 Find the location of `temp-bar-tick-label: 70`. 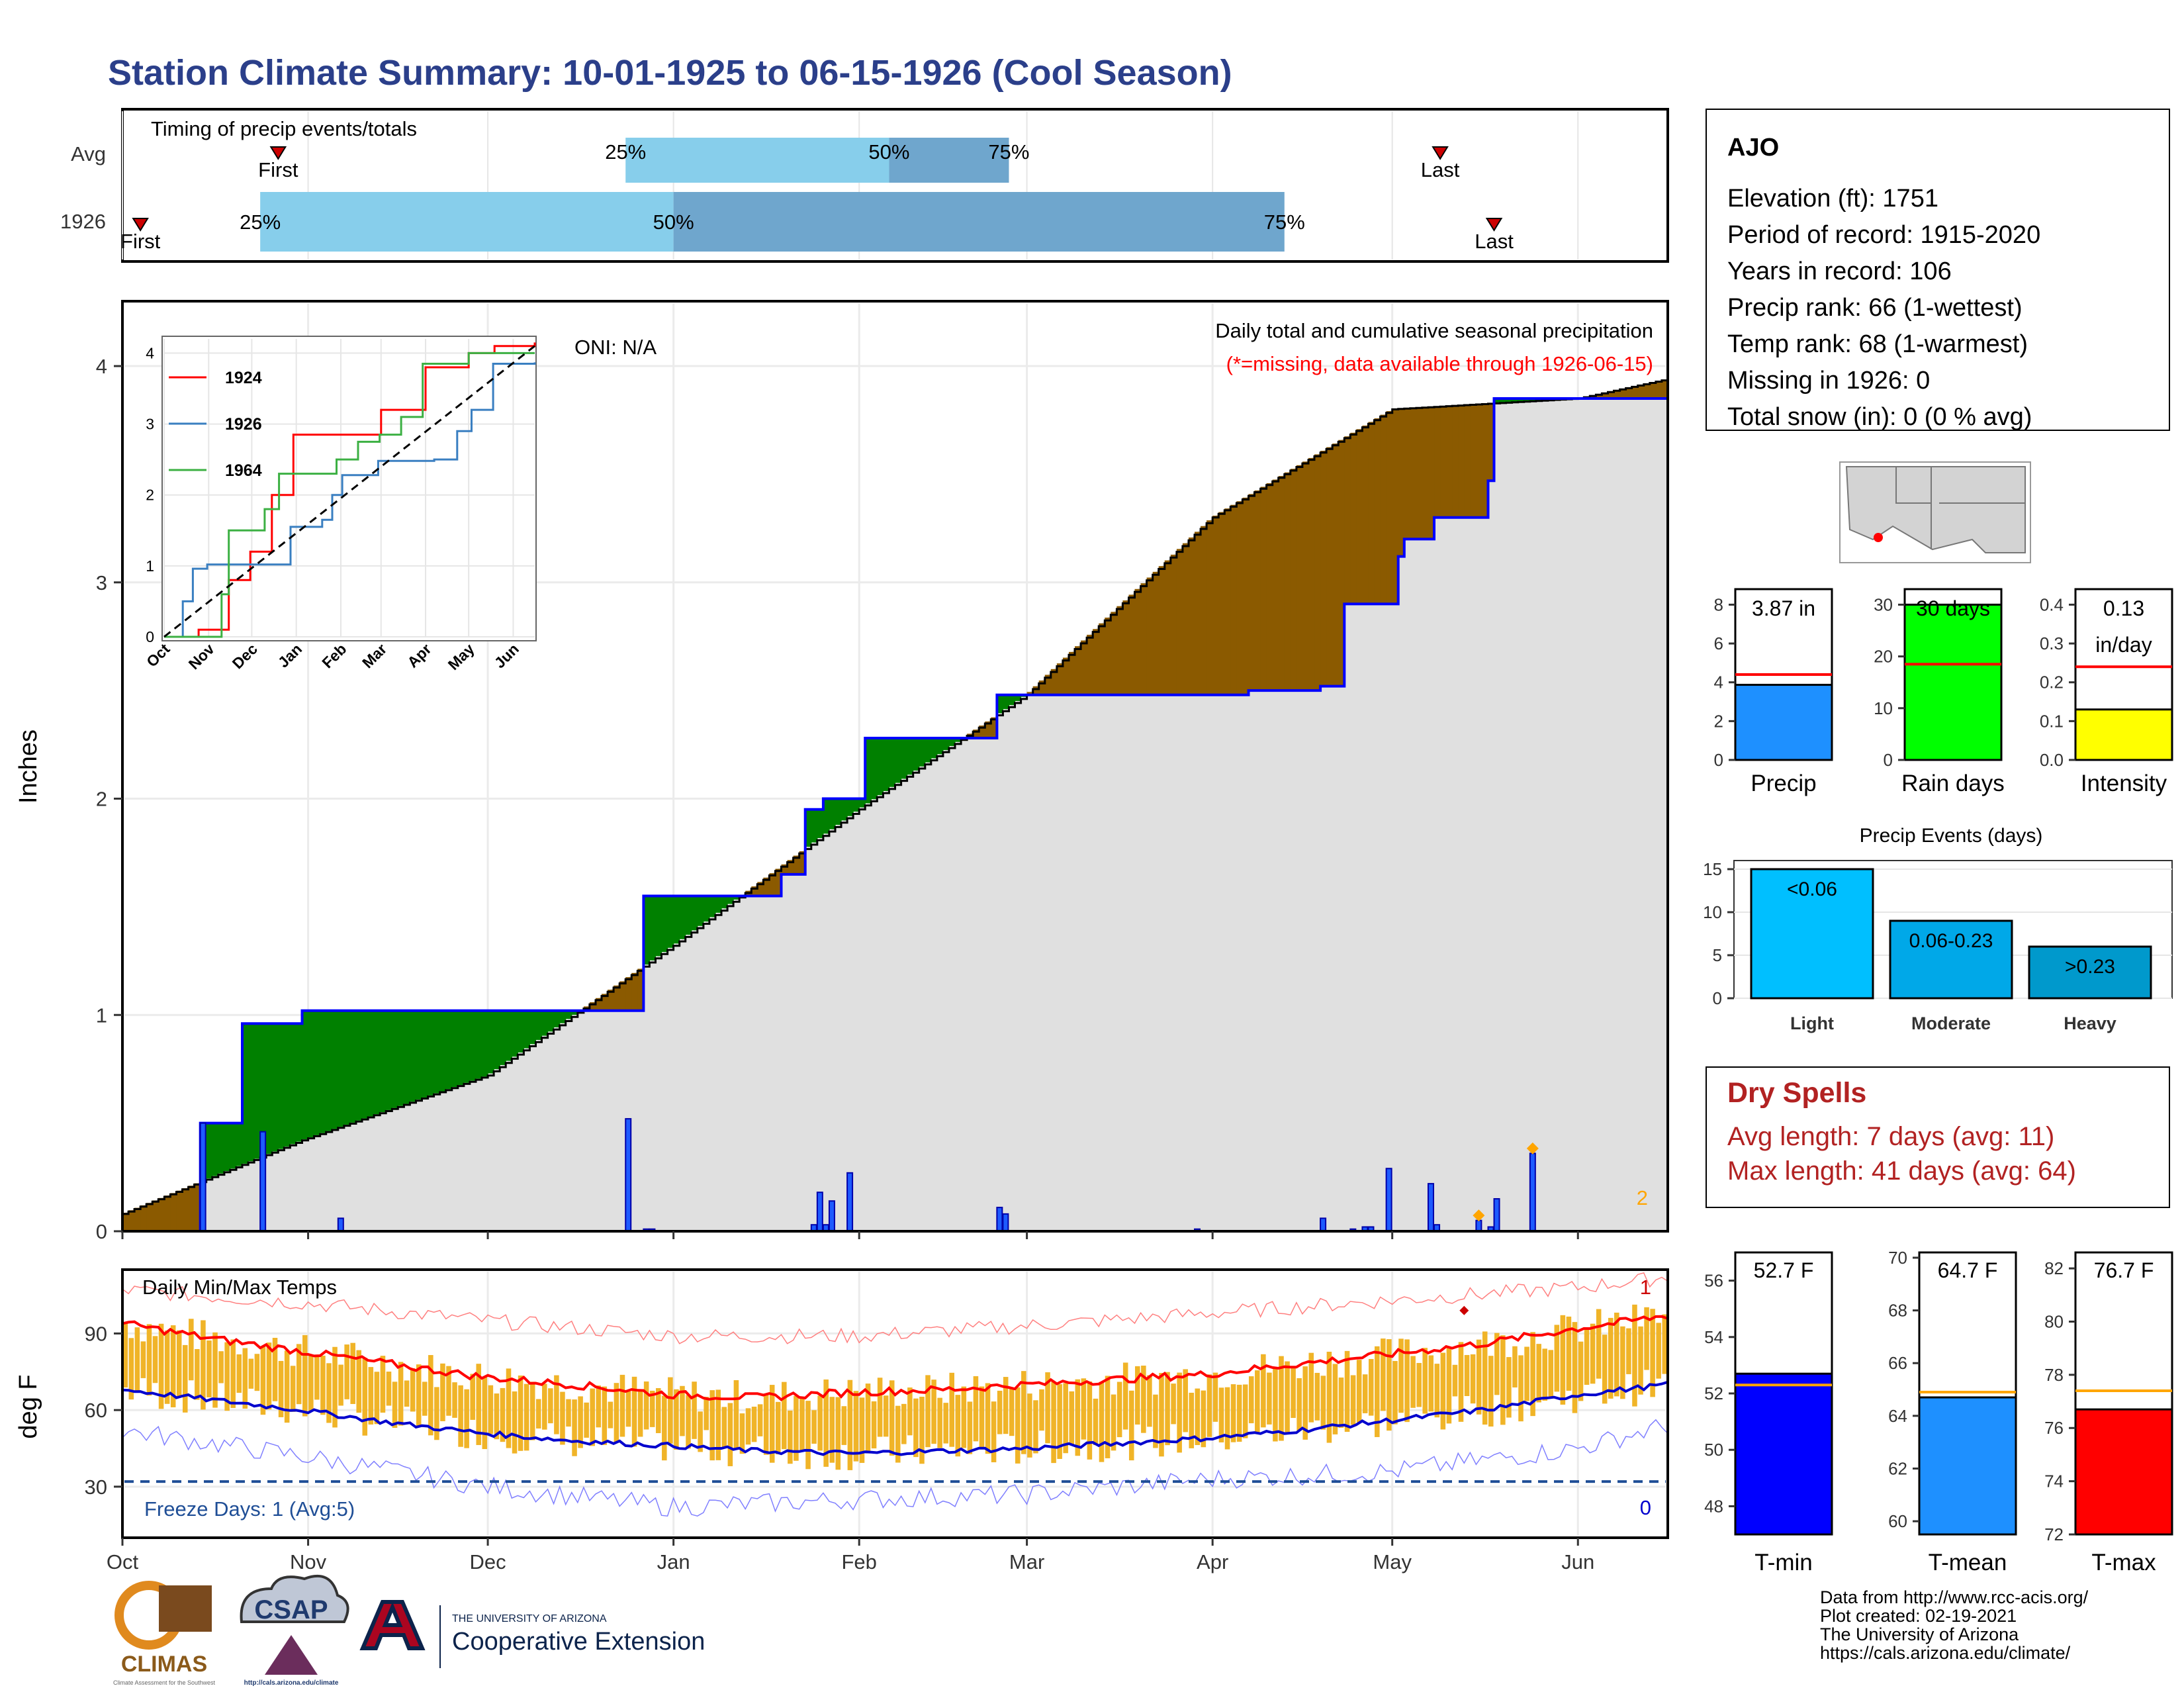

temp-bar-tick-label: 70 is located at coordinates (1897, 1258).